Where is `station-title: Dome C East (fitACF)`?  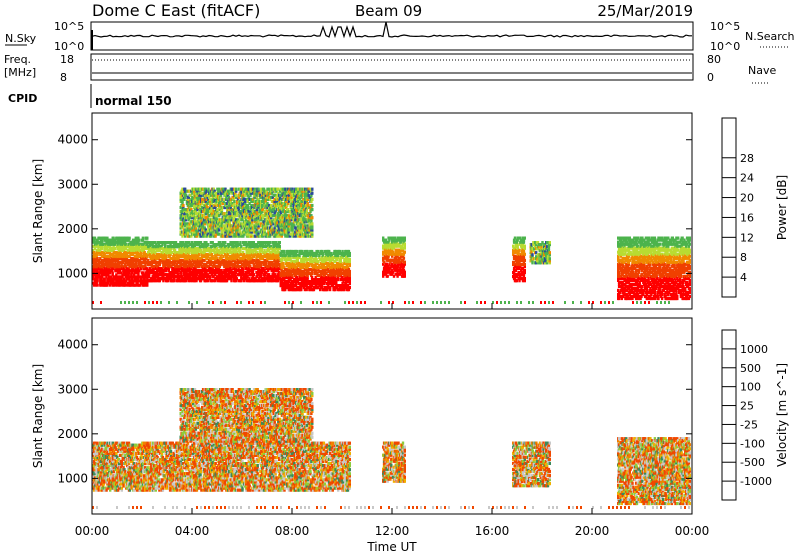
station-title: Dome C East (fitACF) is located at coordinates (176, 10).